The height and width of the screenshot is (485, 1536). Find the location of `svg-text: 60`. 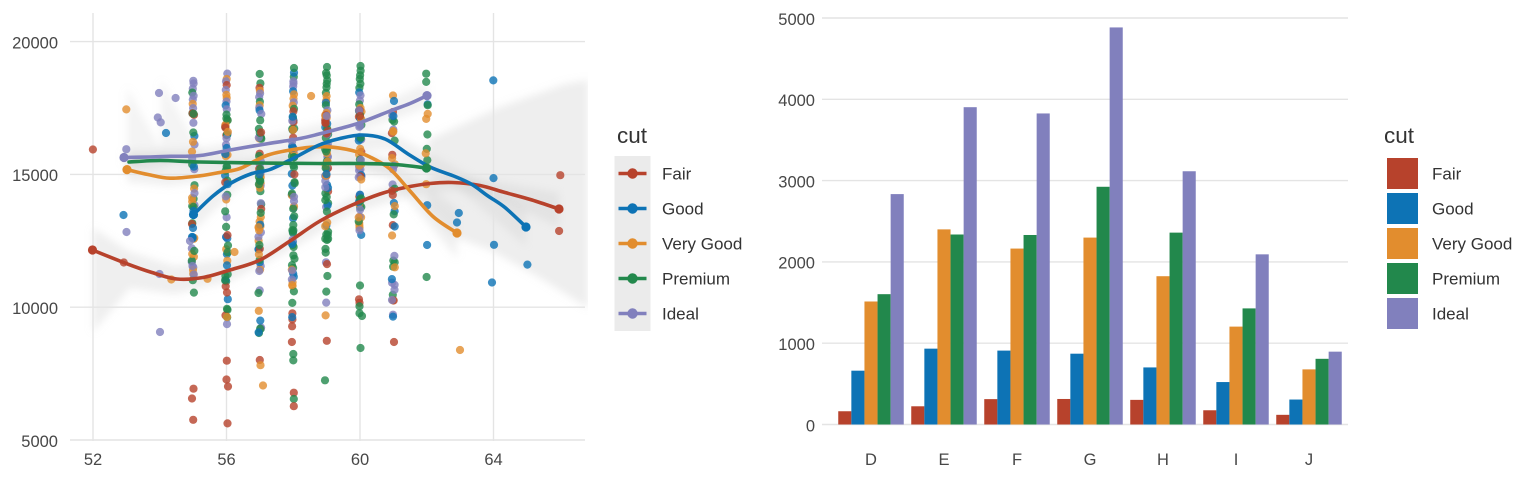

svg-text: 60 is located at coordinates (360, 460).